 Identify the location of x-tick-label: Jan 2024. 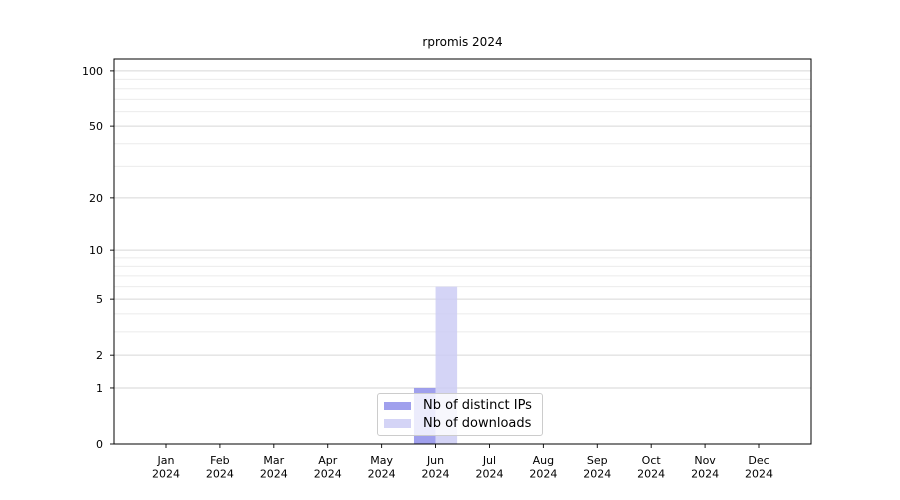
(166, 467).